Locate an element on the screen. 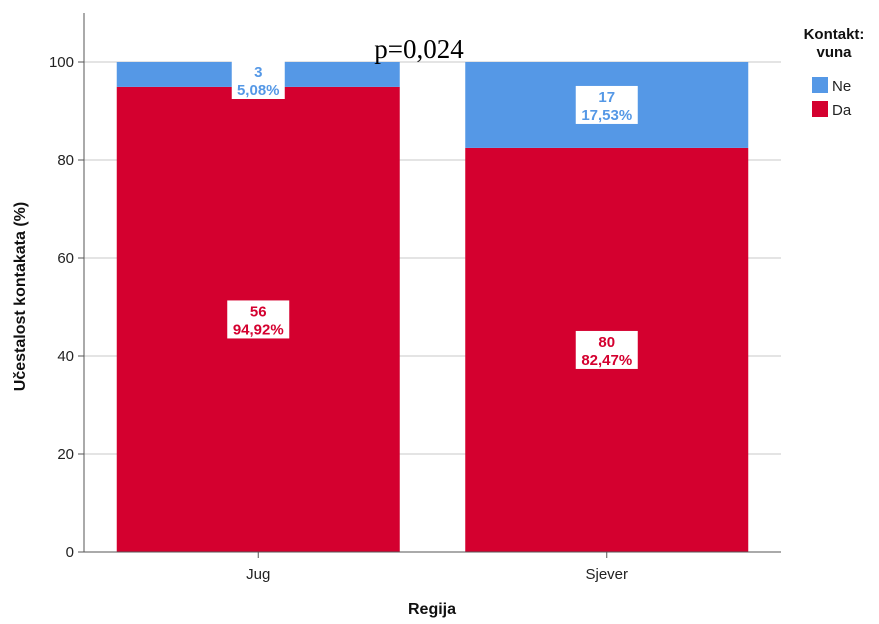  y-tick-label-60: 60 is located at coordinates (65, 258).